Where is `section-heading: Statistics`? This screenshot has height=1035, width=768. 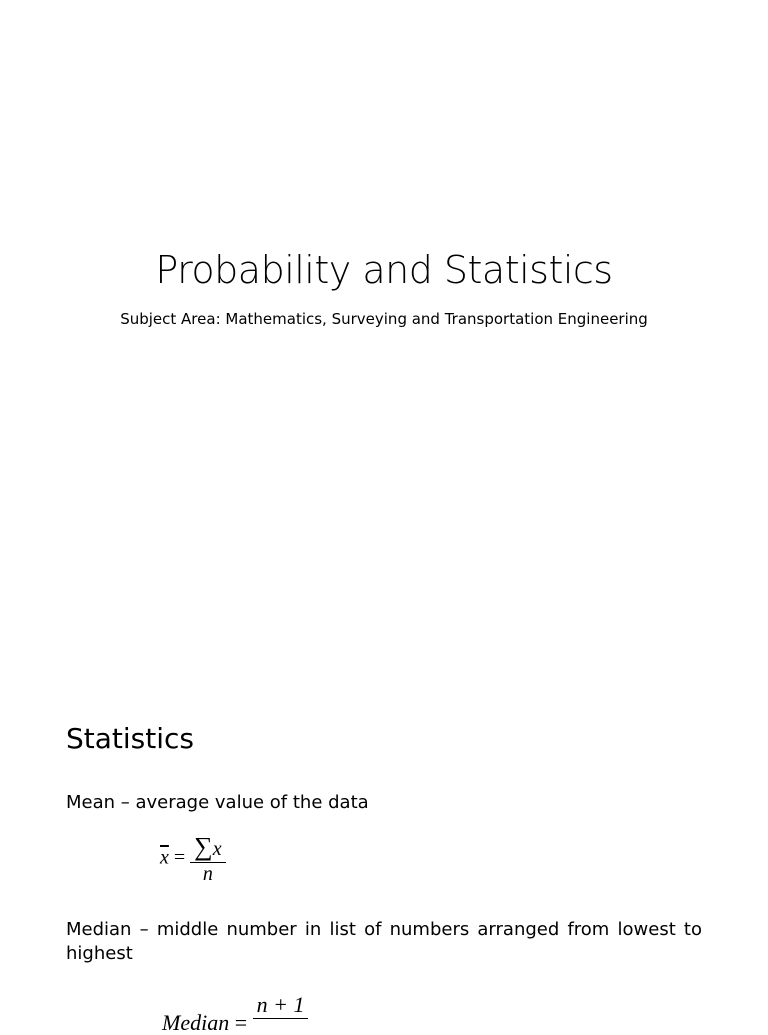
section-heading: Statistics is located at coordinates (130, 738).